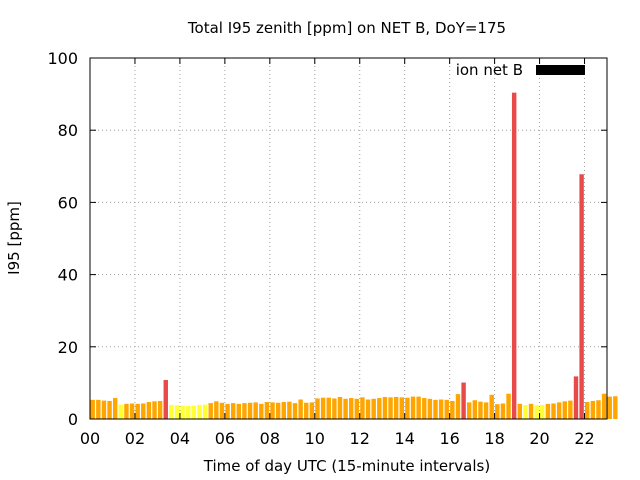 This screenshot has width=640, height=480. I want to click on y-axis-tick-labels: 0 20 40 60 80 100, so click(62, 239).